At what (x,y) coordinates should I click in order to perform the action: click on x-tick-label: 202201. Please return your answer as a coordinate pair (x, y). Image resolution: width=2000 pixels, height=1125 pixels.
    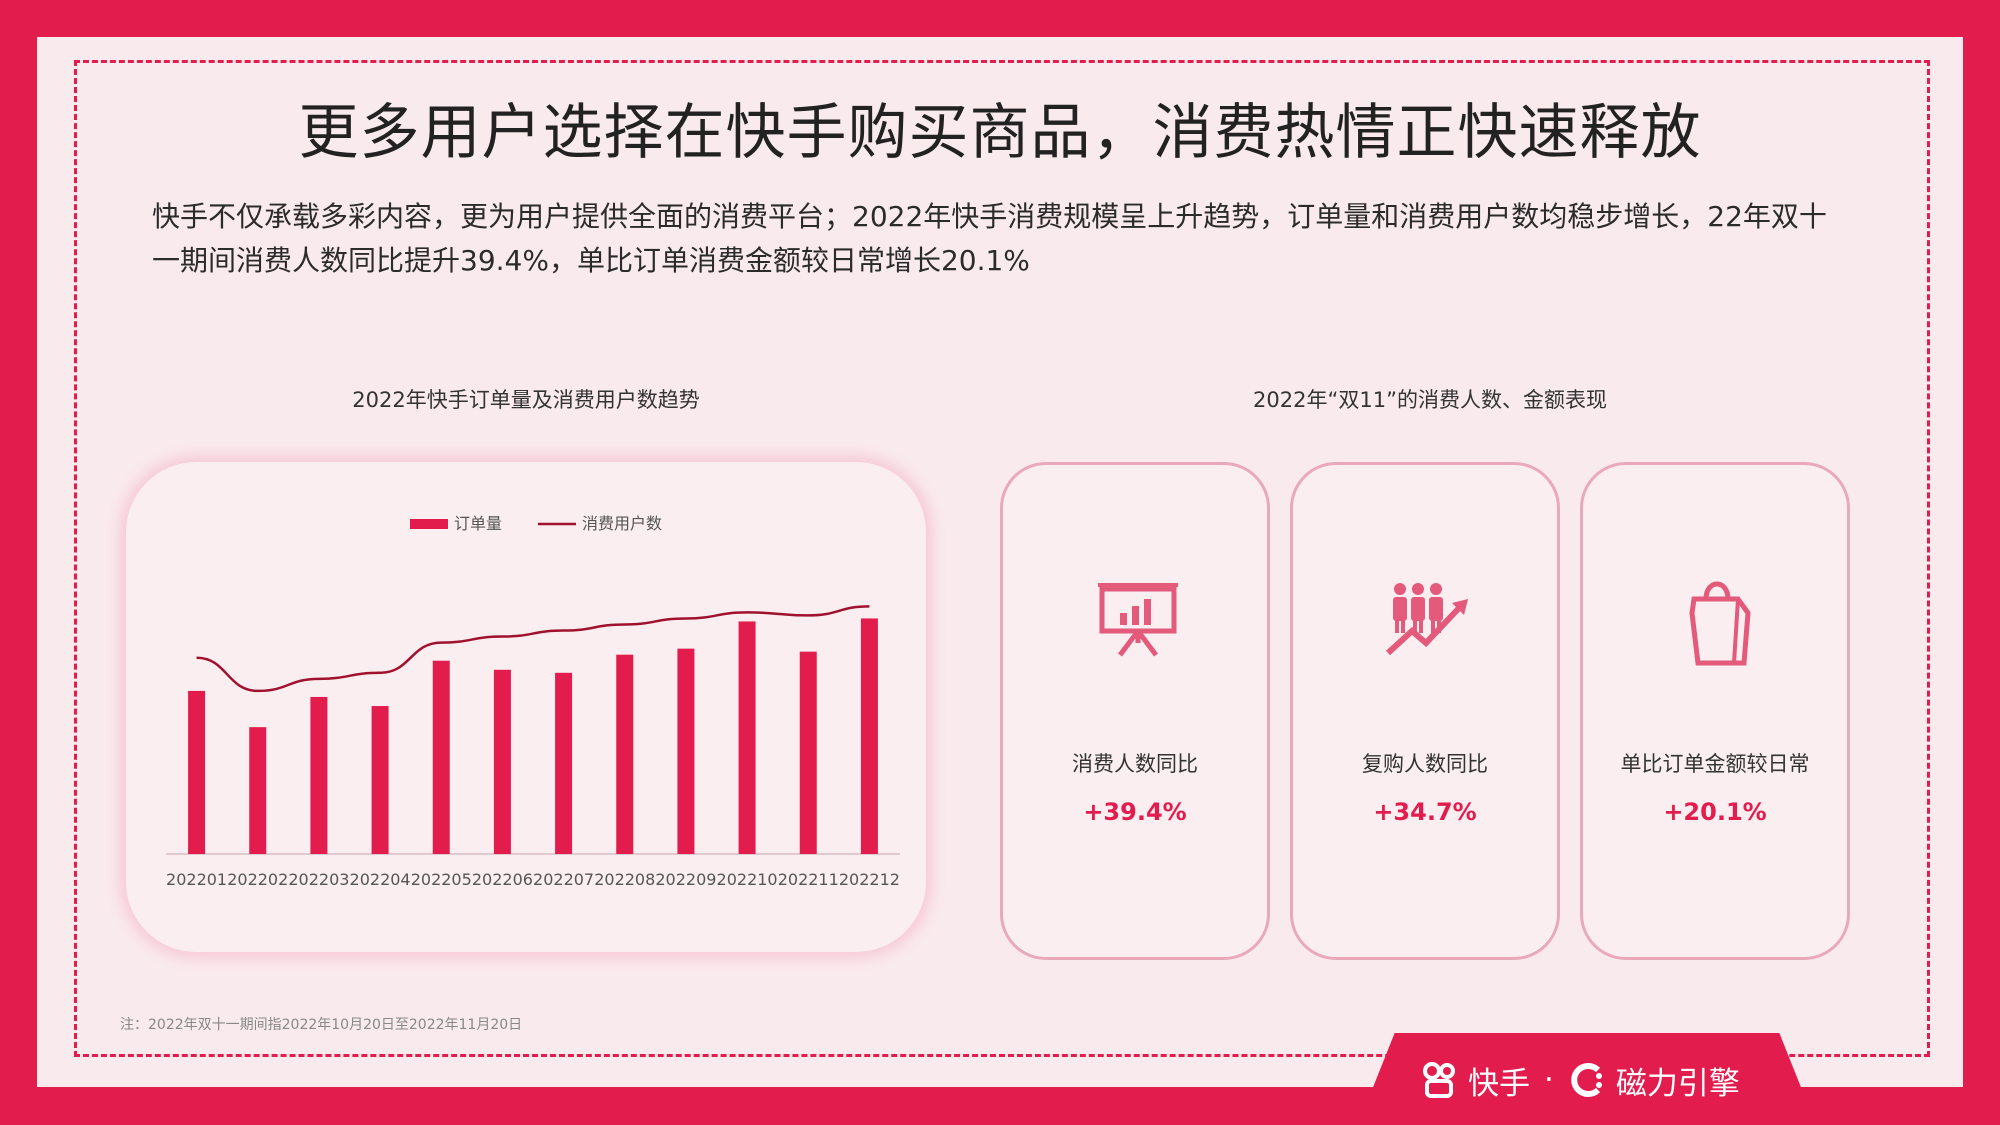
    Looking at the image, I should click on (196, 879).